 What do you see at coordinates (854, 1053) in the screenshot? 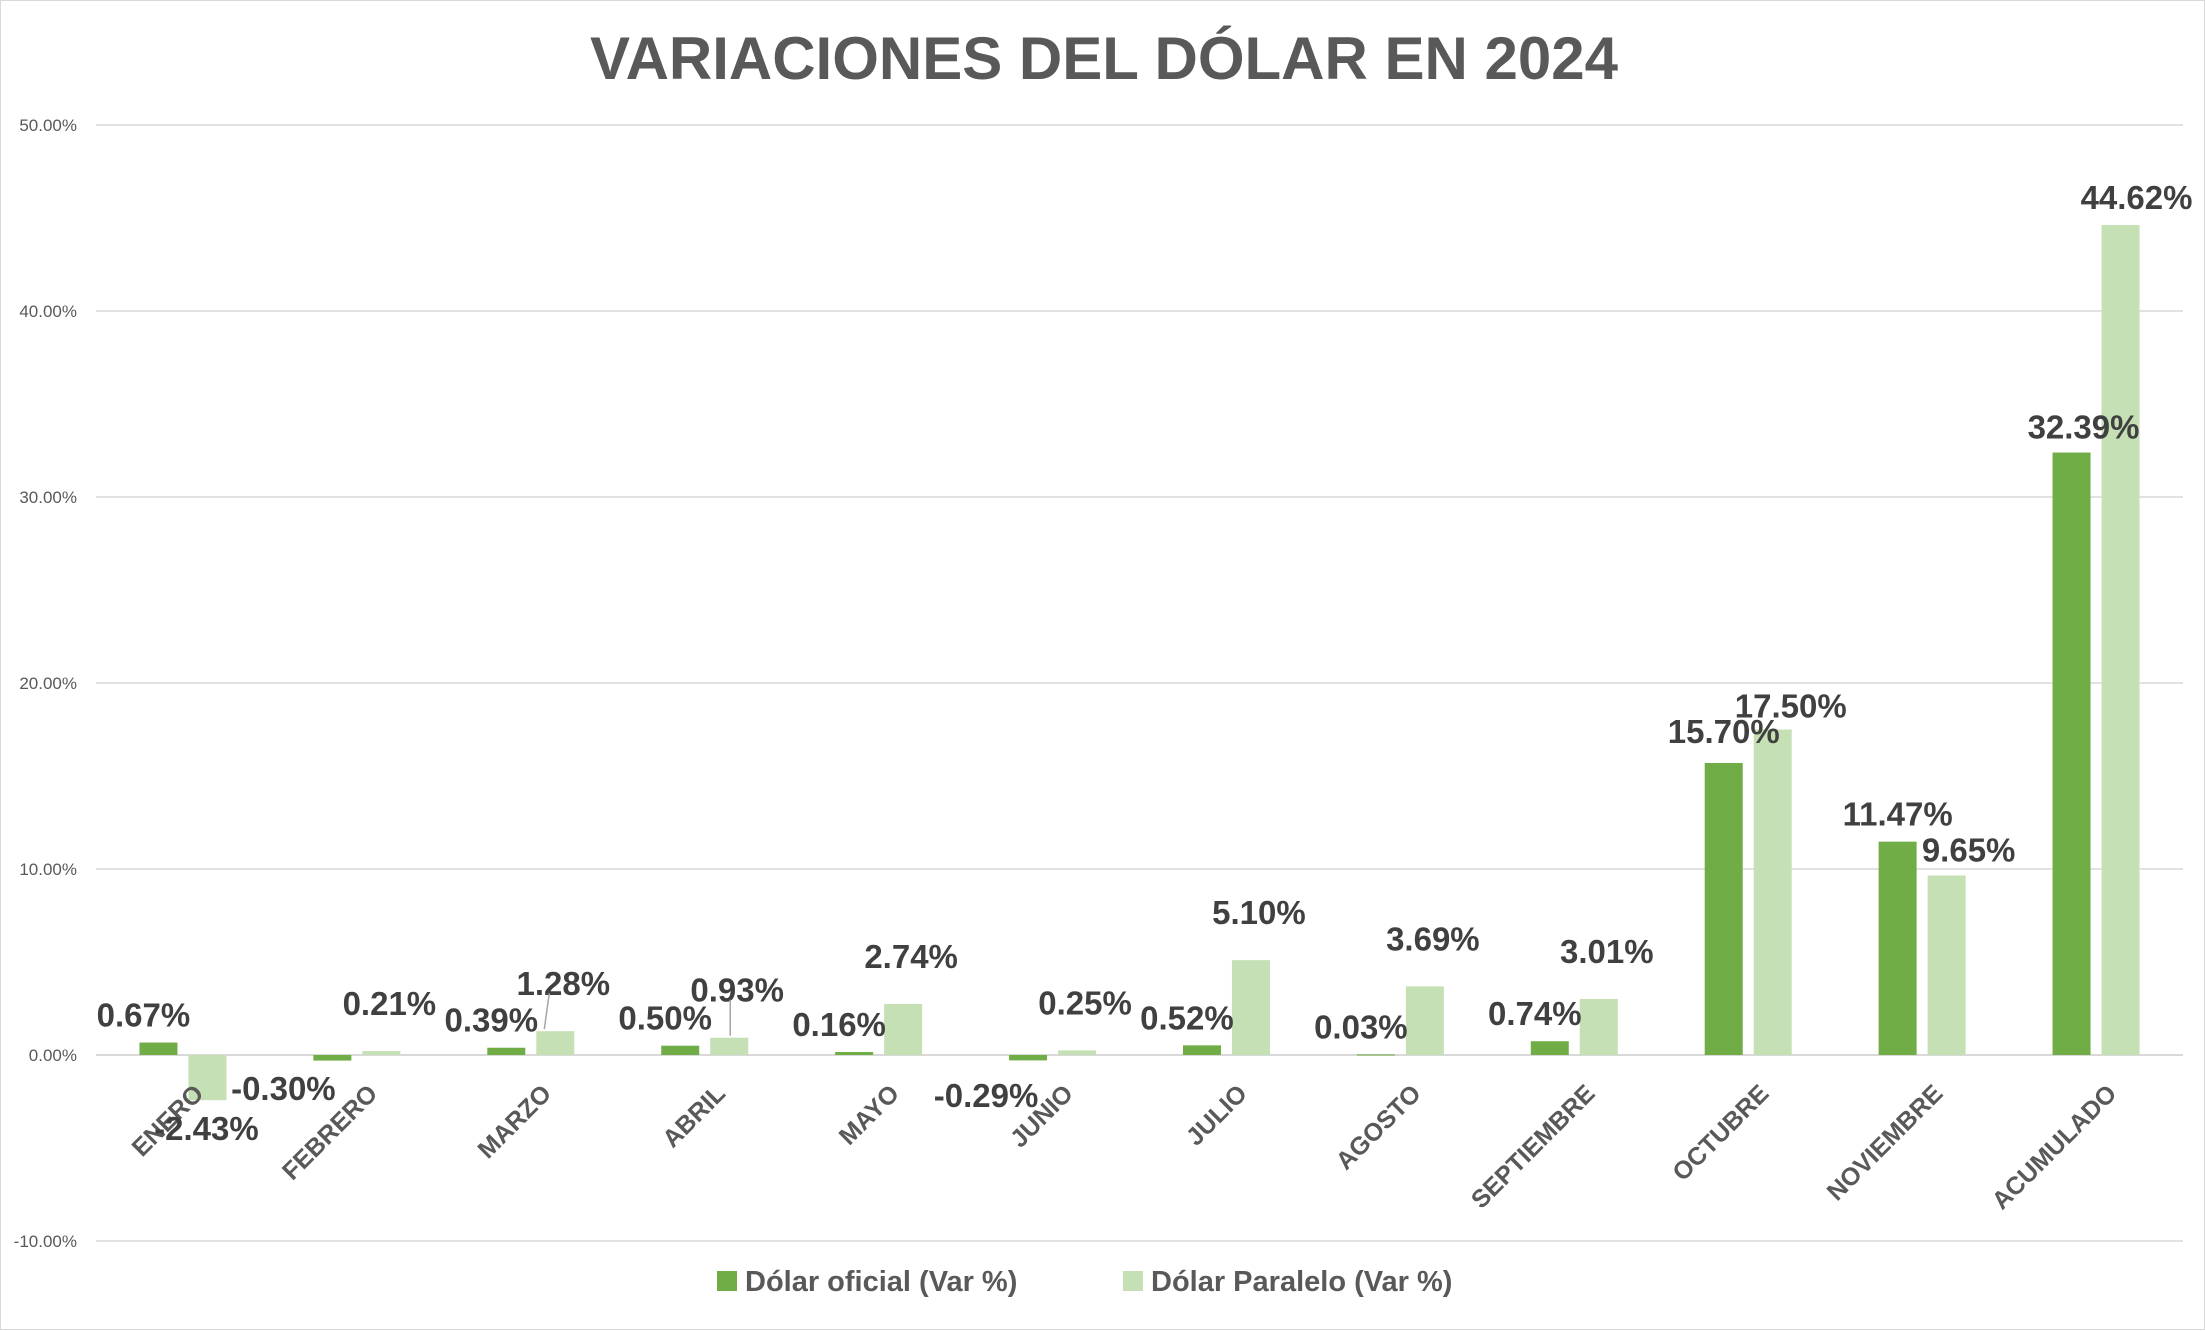
I see `bar-oficial-mayo` at bounding box center [854, 1053].